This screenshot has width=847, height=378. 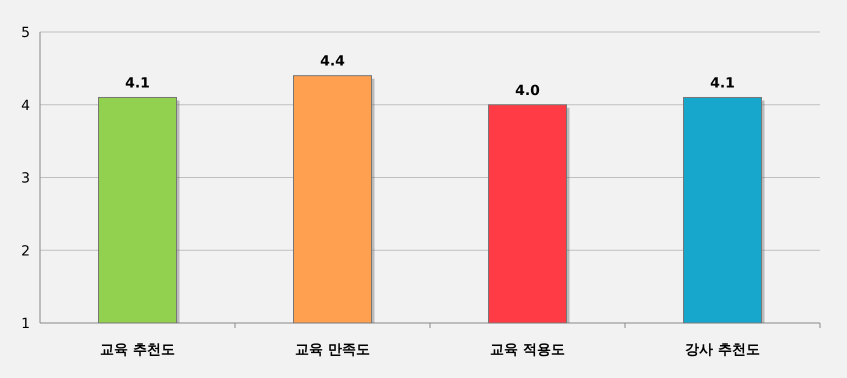 What do you see at coordinates (25, 106) in the screenshot?
I see `y-tick-label: 4` at bounding box center [25, 106].